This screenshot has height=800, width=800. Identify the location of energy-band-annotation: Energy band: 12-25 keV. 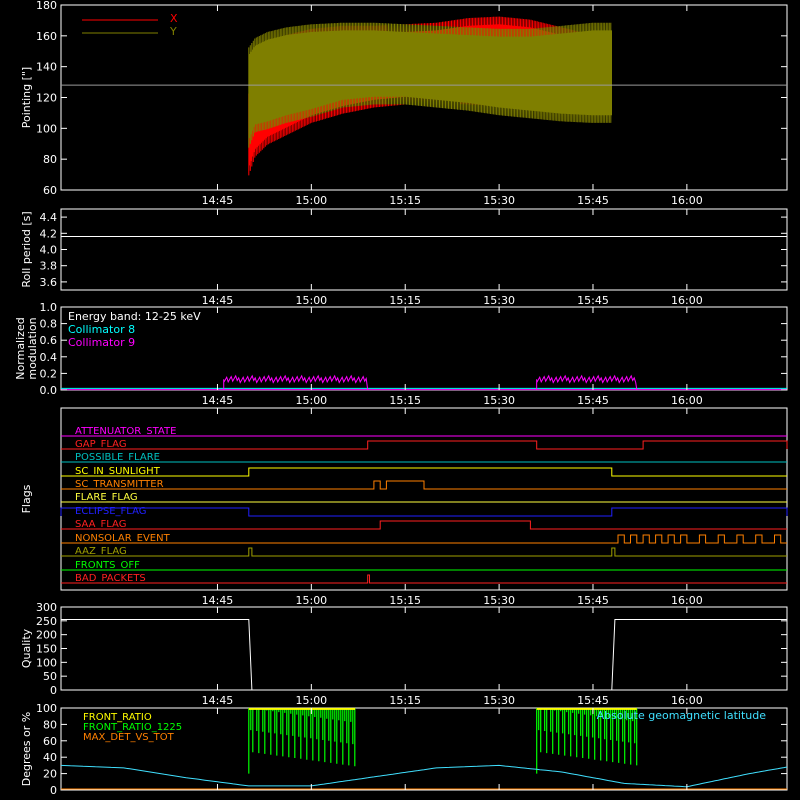
(134, 316).